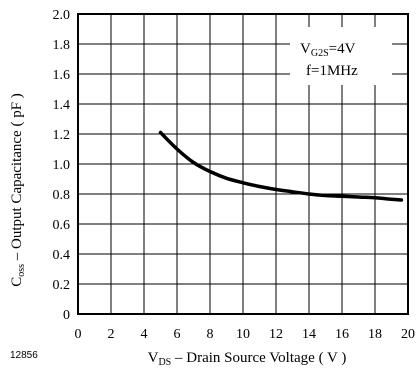 The height and width of the screenshot is (374, 420). Describe the element at coordinates (62, 285) in the screenshot. I see `y-tick-label: 0.2` at that location.